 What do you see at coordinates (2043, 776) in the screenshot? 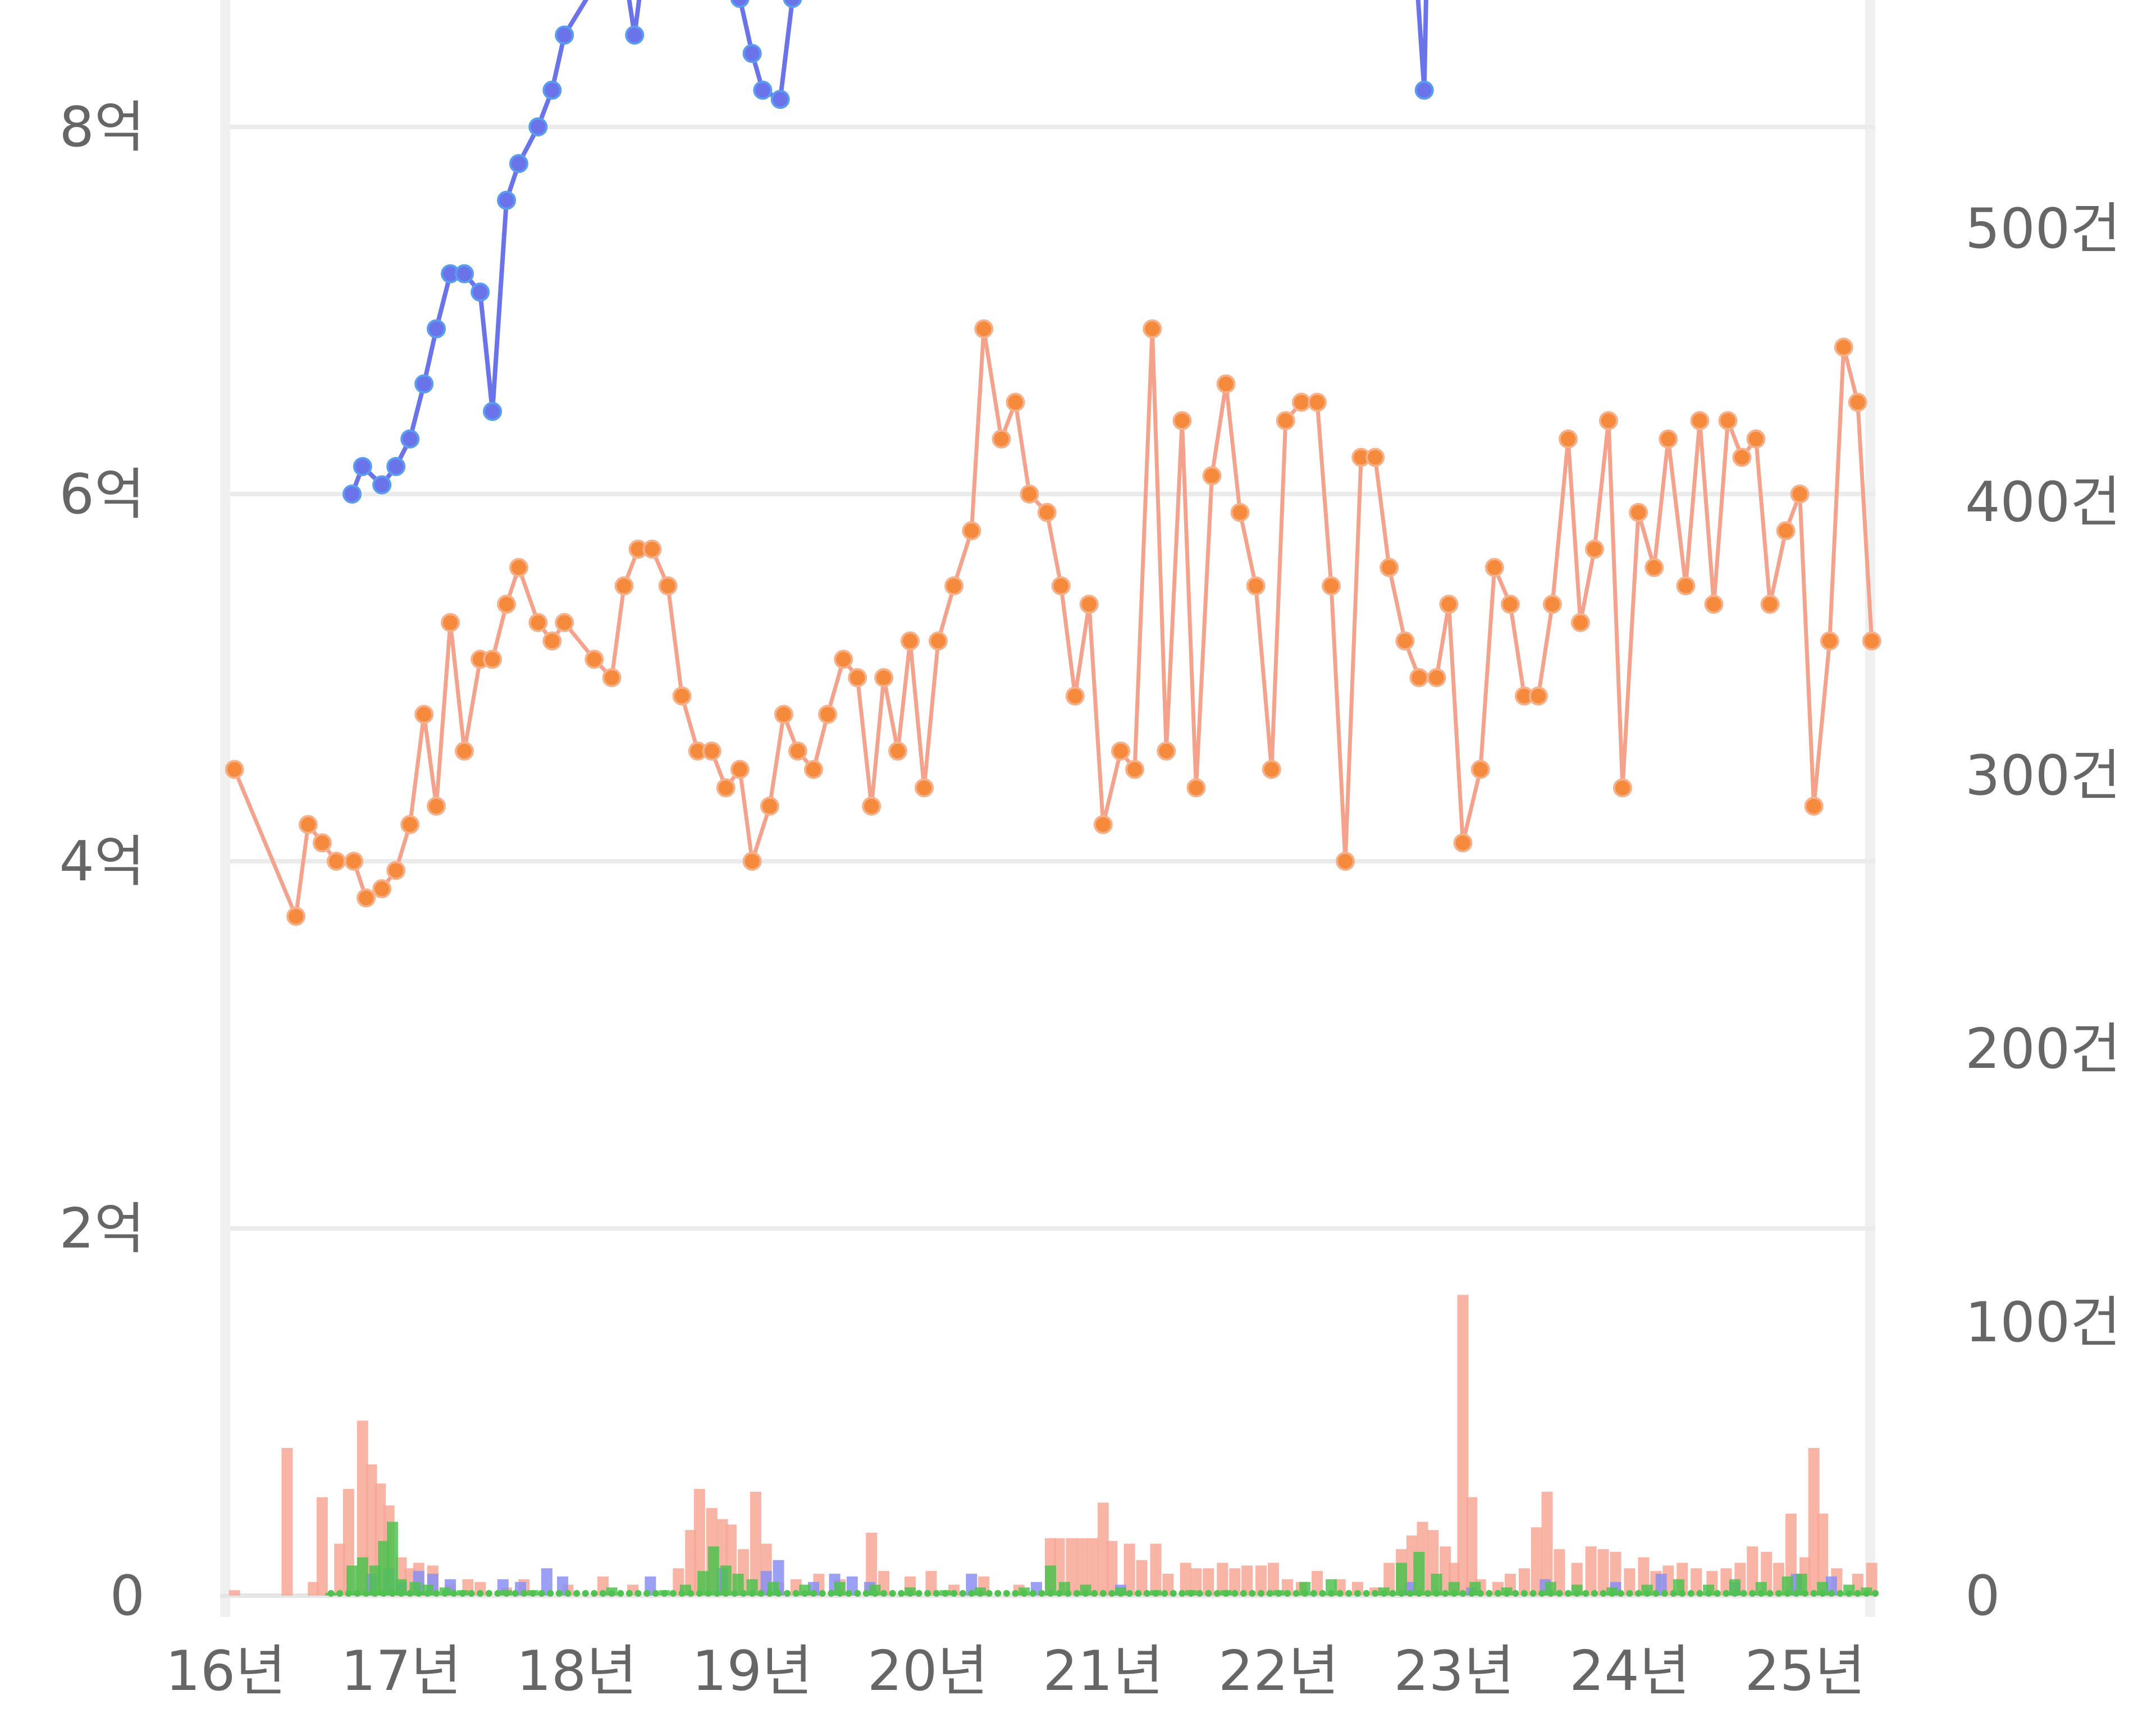
I see `y-right-tick-label: 300건` at bounding box center [2043, 776].